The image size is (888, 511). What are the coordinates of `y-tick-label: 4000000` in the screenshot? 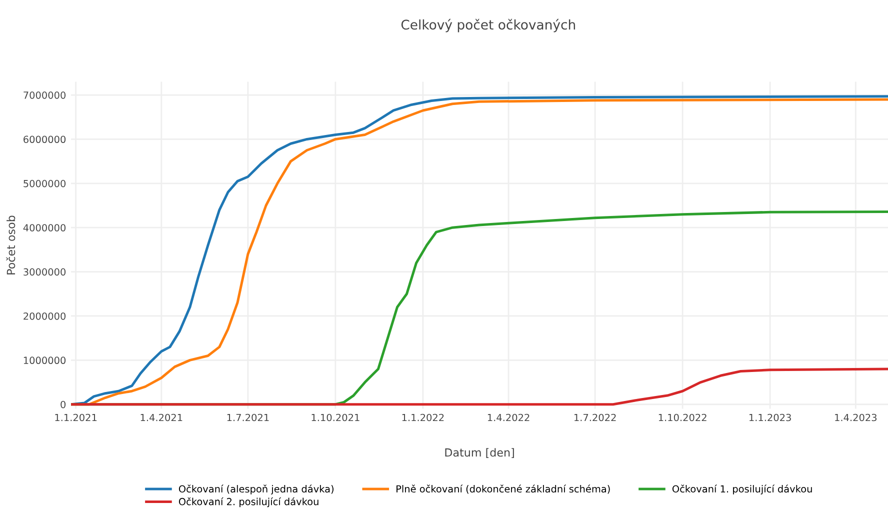 It's located at (44, 228).